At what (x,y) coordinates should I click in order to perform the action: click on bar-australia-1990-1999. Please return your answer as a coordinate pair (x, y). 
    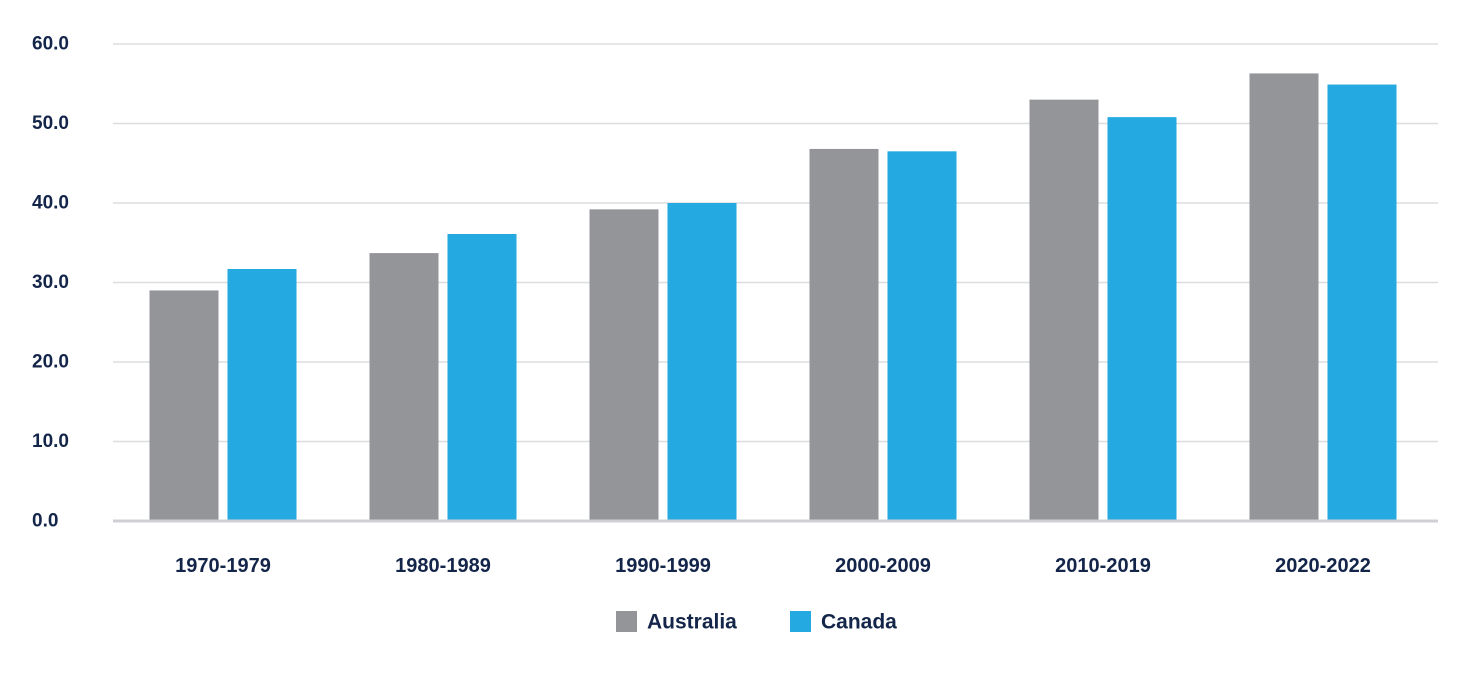
    Looking at the image, I should click on (624, 365).